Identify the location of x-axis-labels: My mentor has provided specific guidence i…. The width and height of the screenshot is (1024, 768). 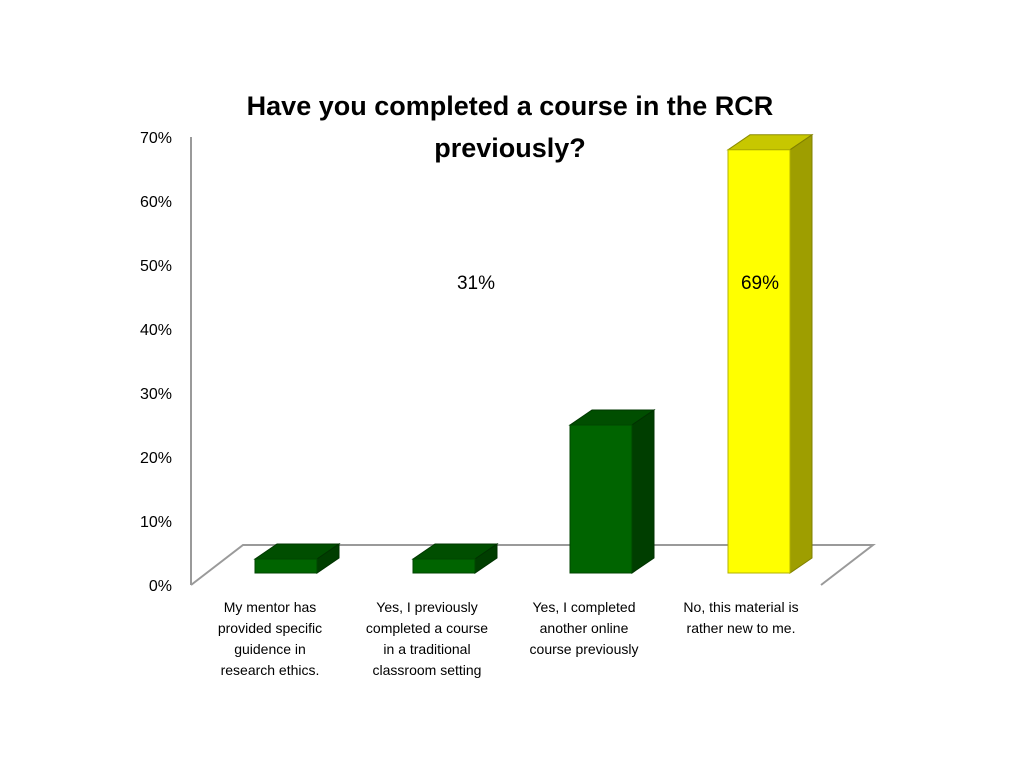
(508, 638).